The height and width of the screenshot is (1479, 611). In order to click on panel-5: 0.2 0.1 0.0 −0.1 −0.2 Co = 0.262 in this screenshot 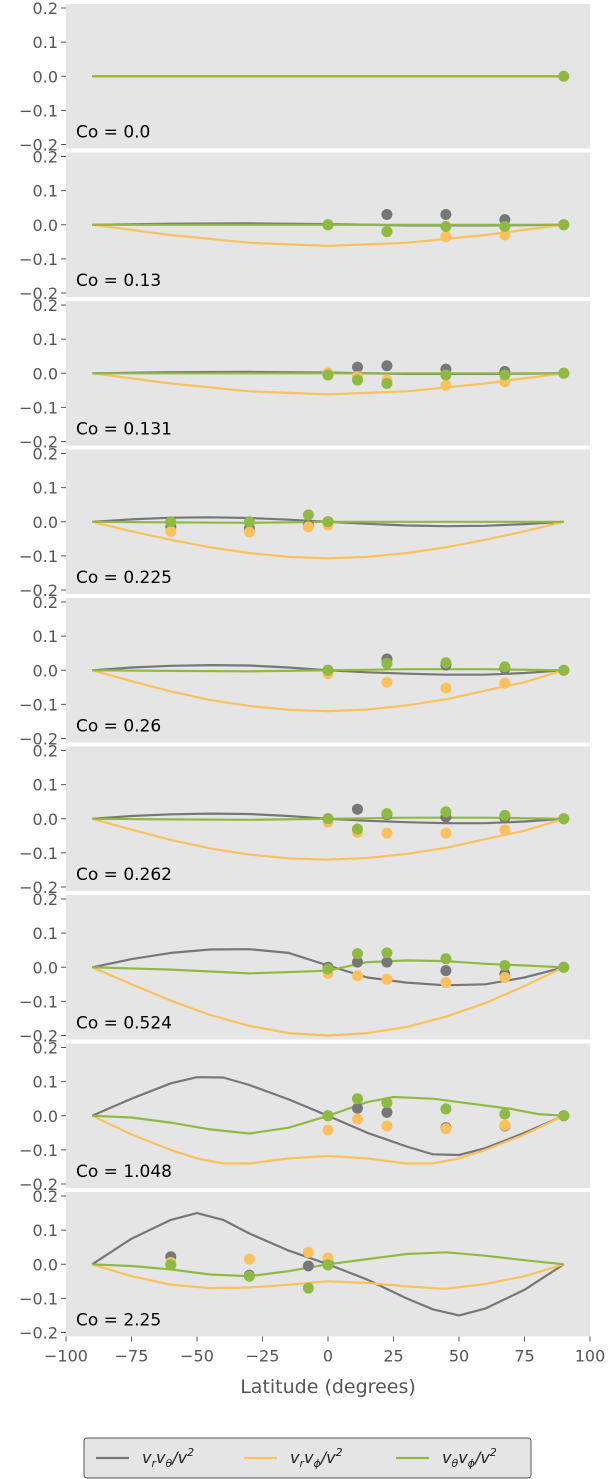, I will do `click(304, 819)`.